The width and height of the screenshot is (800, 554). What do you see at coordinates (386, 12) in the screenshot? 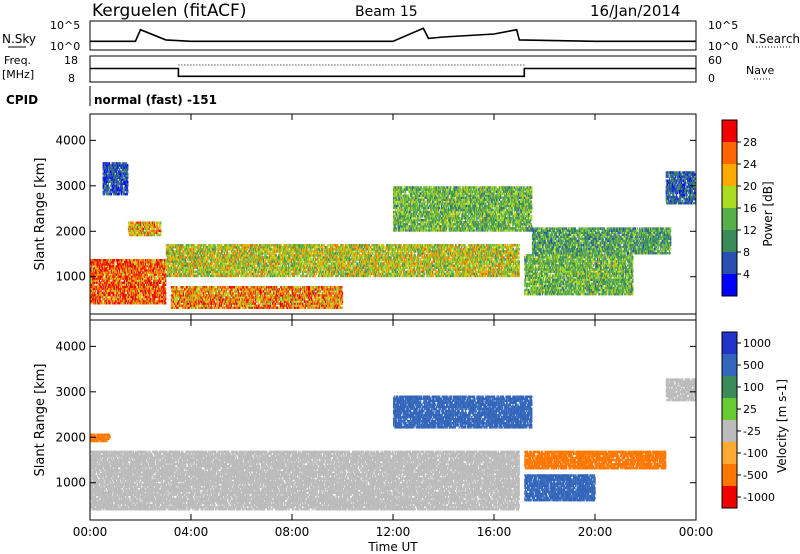
I see `beam-title: Beam 15` at bounding box center [386, 12].